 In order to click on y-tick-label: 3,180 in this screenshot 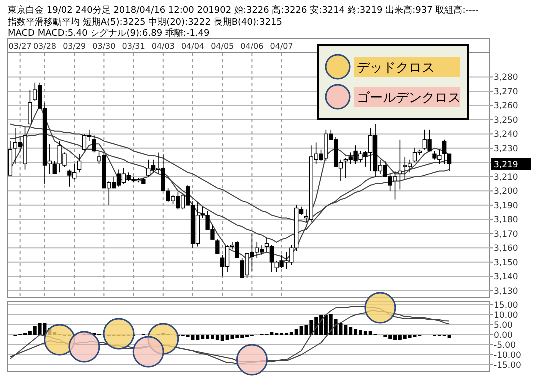, I will do `click(506, 221)`.